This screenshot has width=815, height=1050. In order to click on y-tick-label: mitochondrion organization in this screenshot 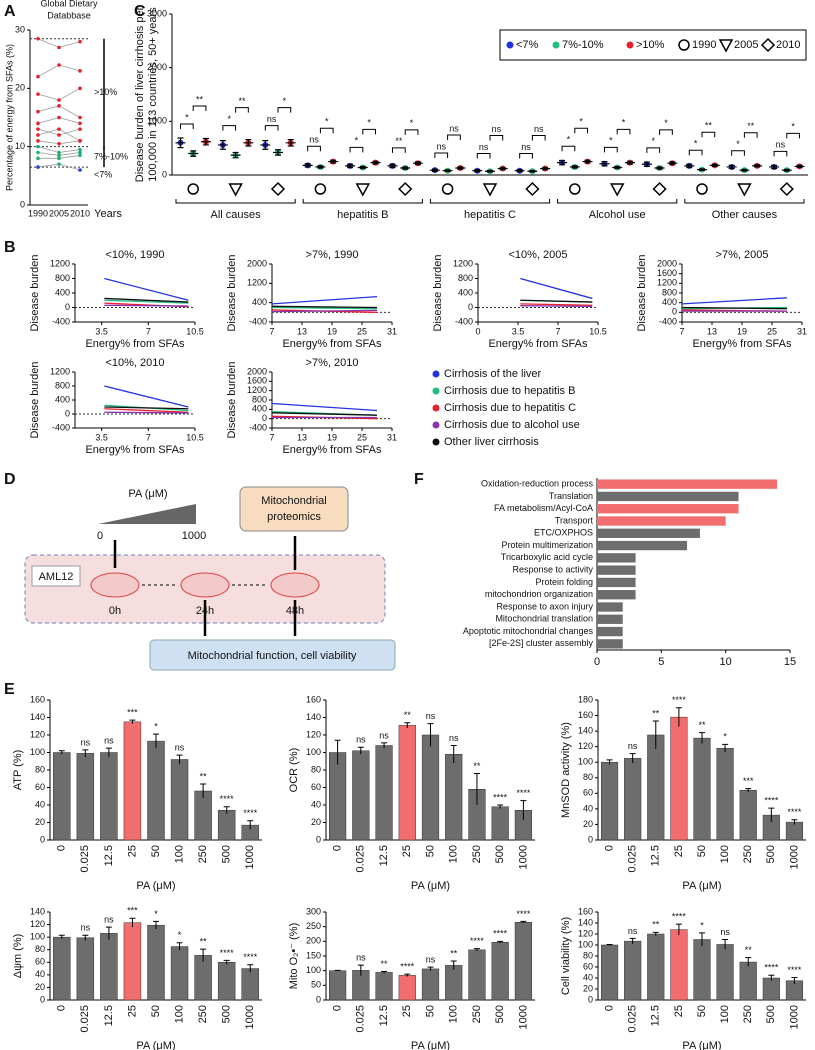, I will do `click(539, 594)`.